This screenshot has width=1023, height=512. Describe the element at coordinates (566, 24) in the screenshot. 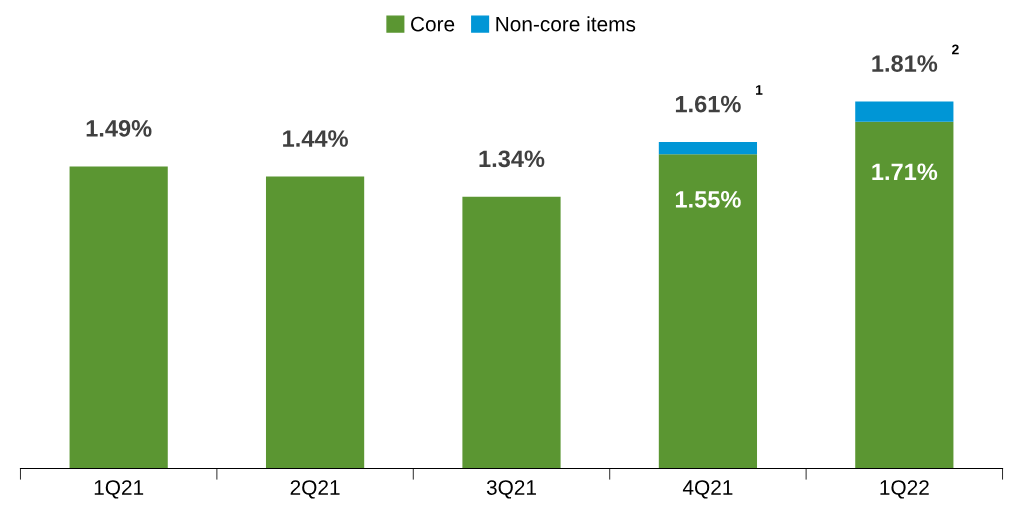

I see `legend-label: Non-core items` at that location.